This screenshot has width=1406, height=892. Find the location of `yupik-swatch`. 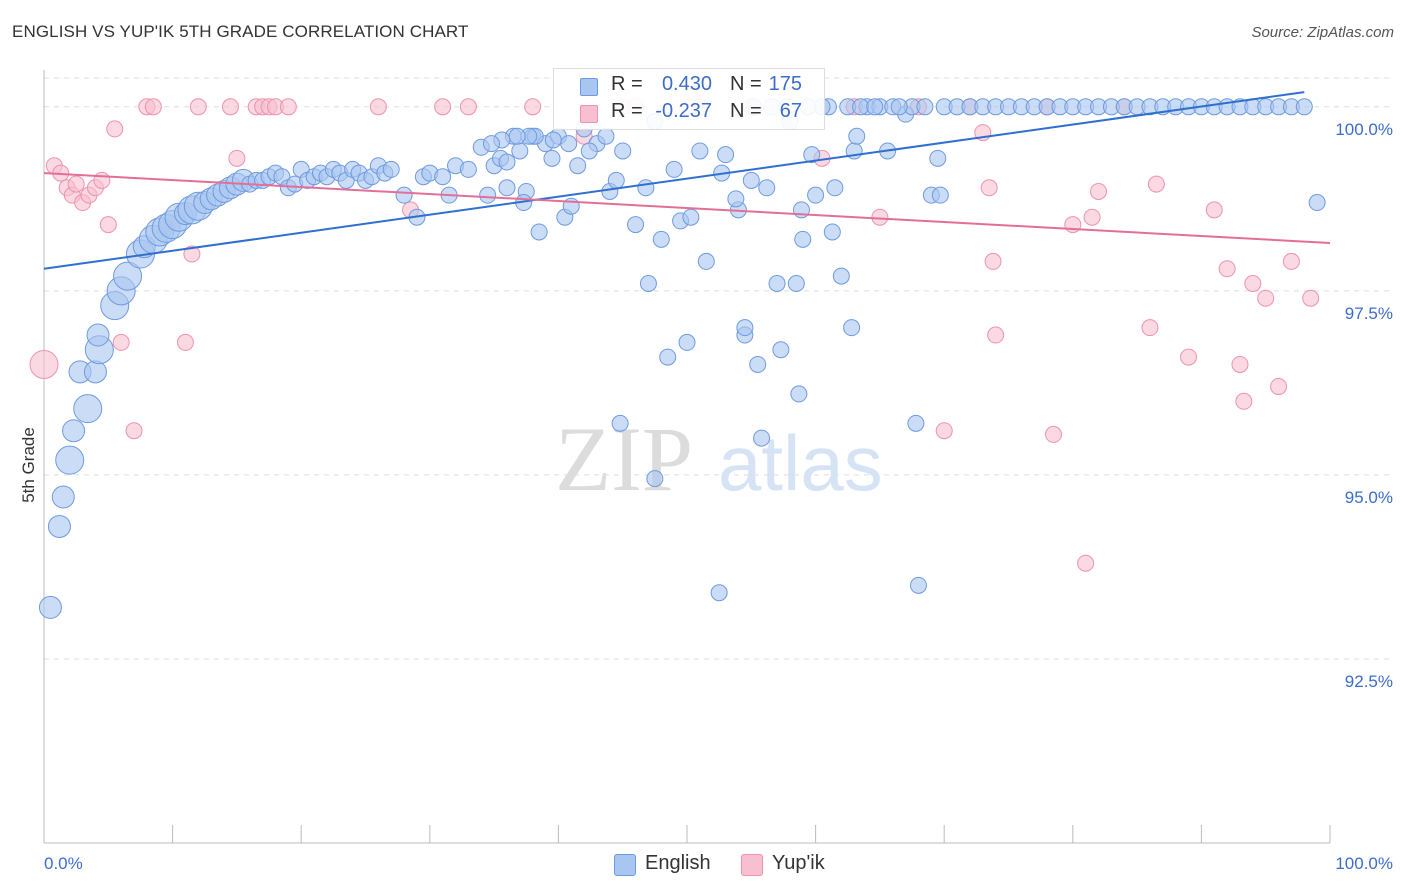

yupik-swatch is located at coordinates (589, 114).